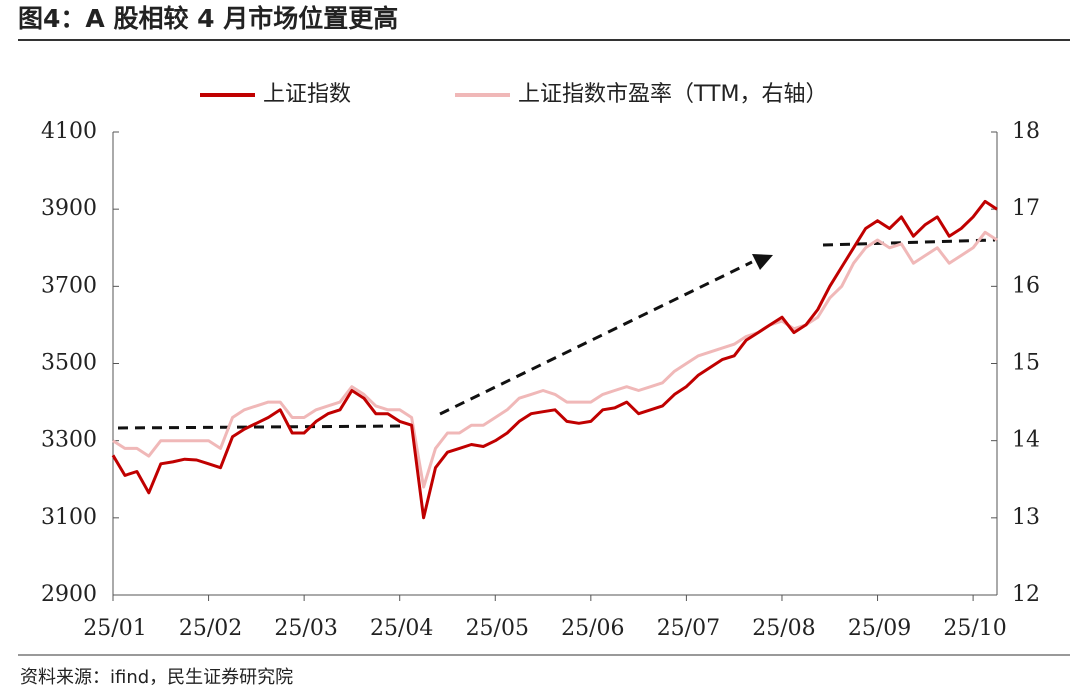 The width and height of the screenshot is (1080, 699). Describe the element at coordinates (401, 628) in the screenshot. I see `x-tick-label: 25/04` at that location.